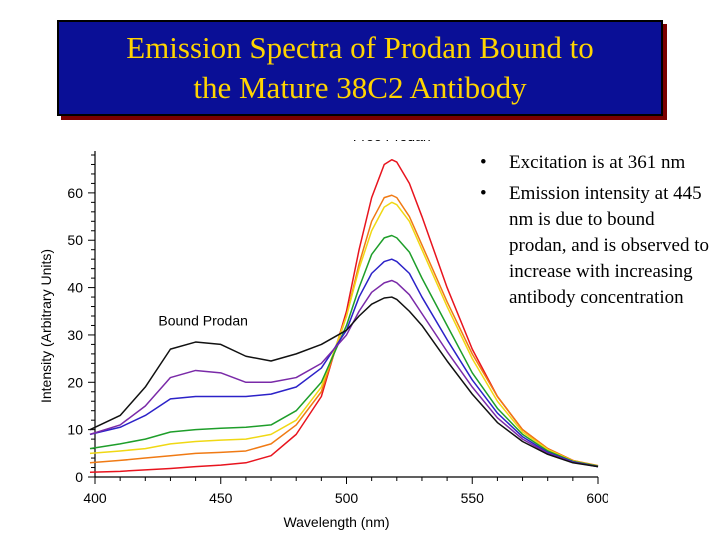 Image resolution: width=720 pixels, height=540 pixels. What do you see at coordinates (336, 522) in the screenshot?
I see `x-axis-label: Wavelength (nm)` at bounding box center [336, 522].